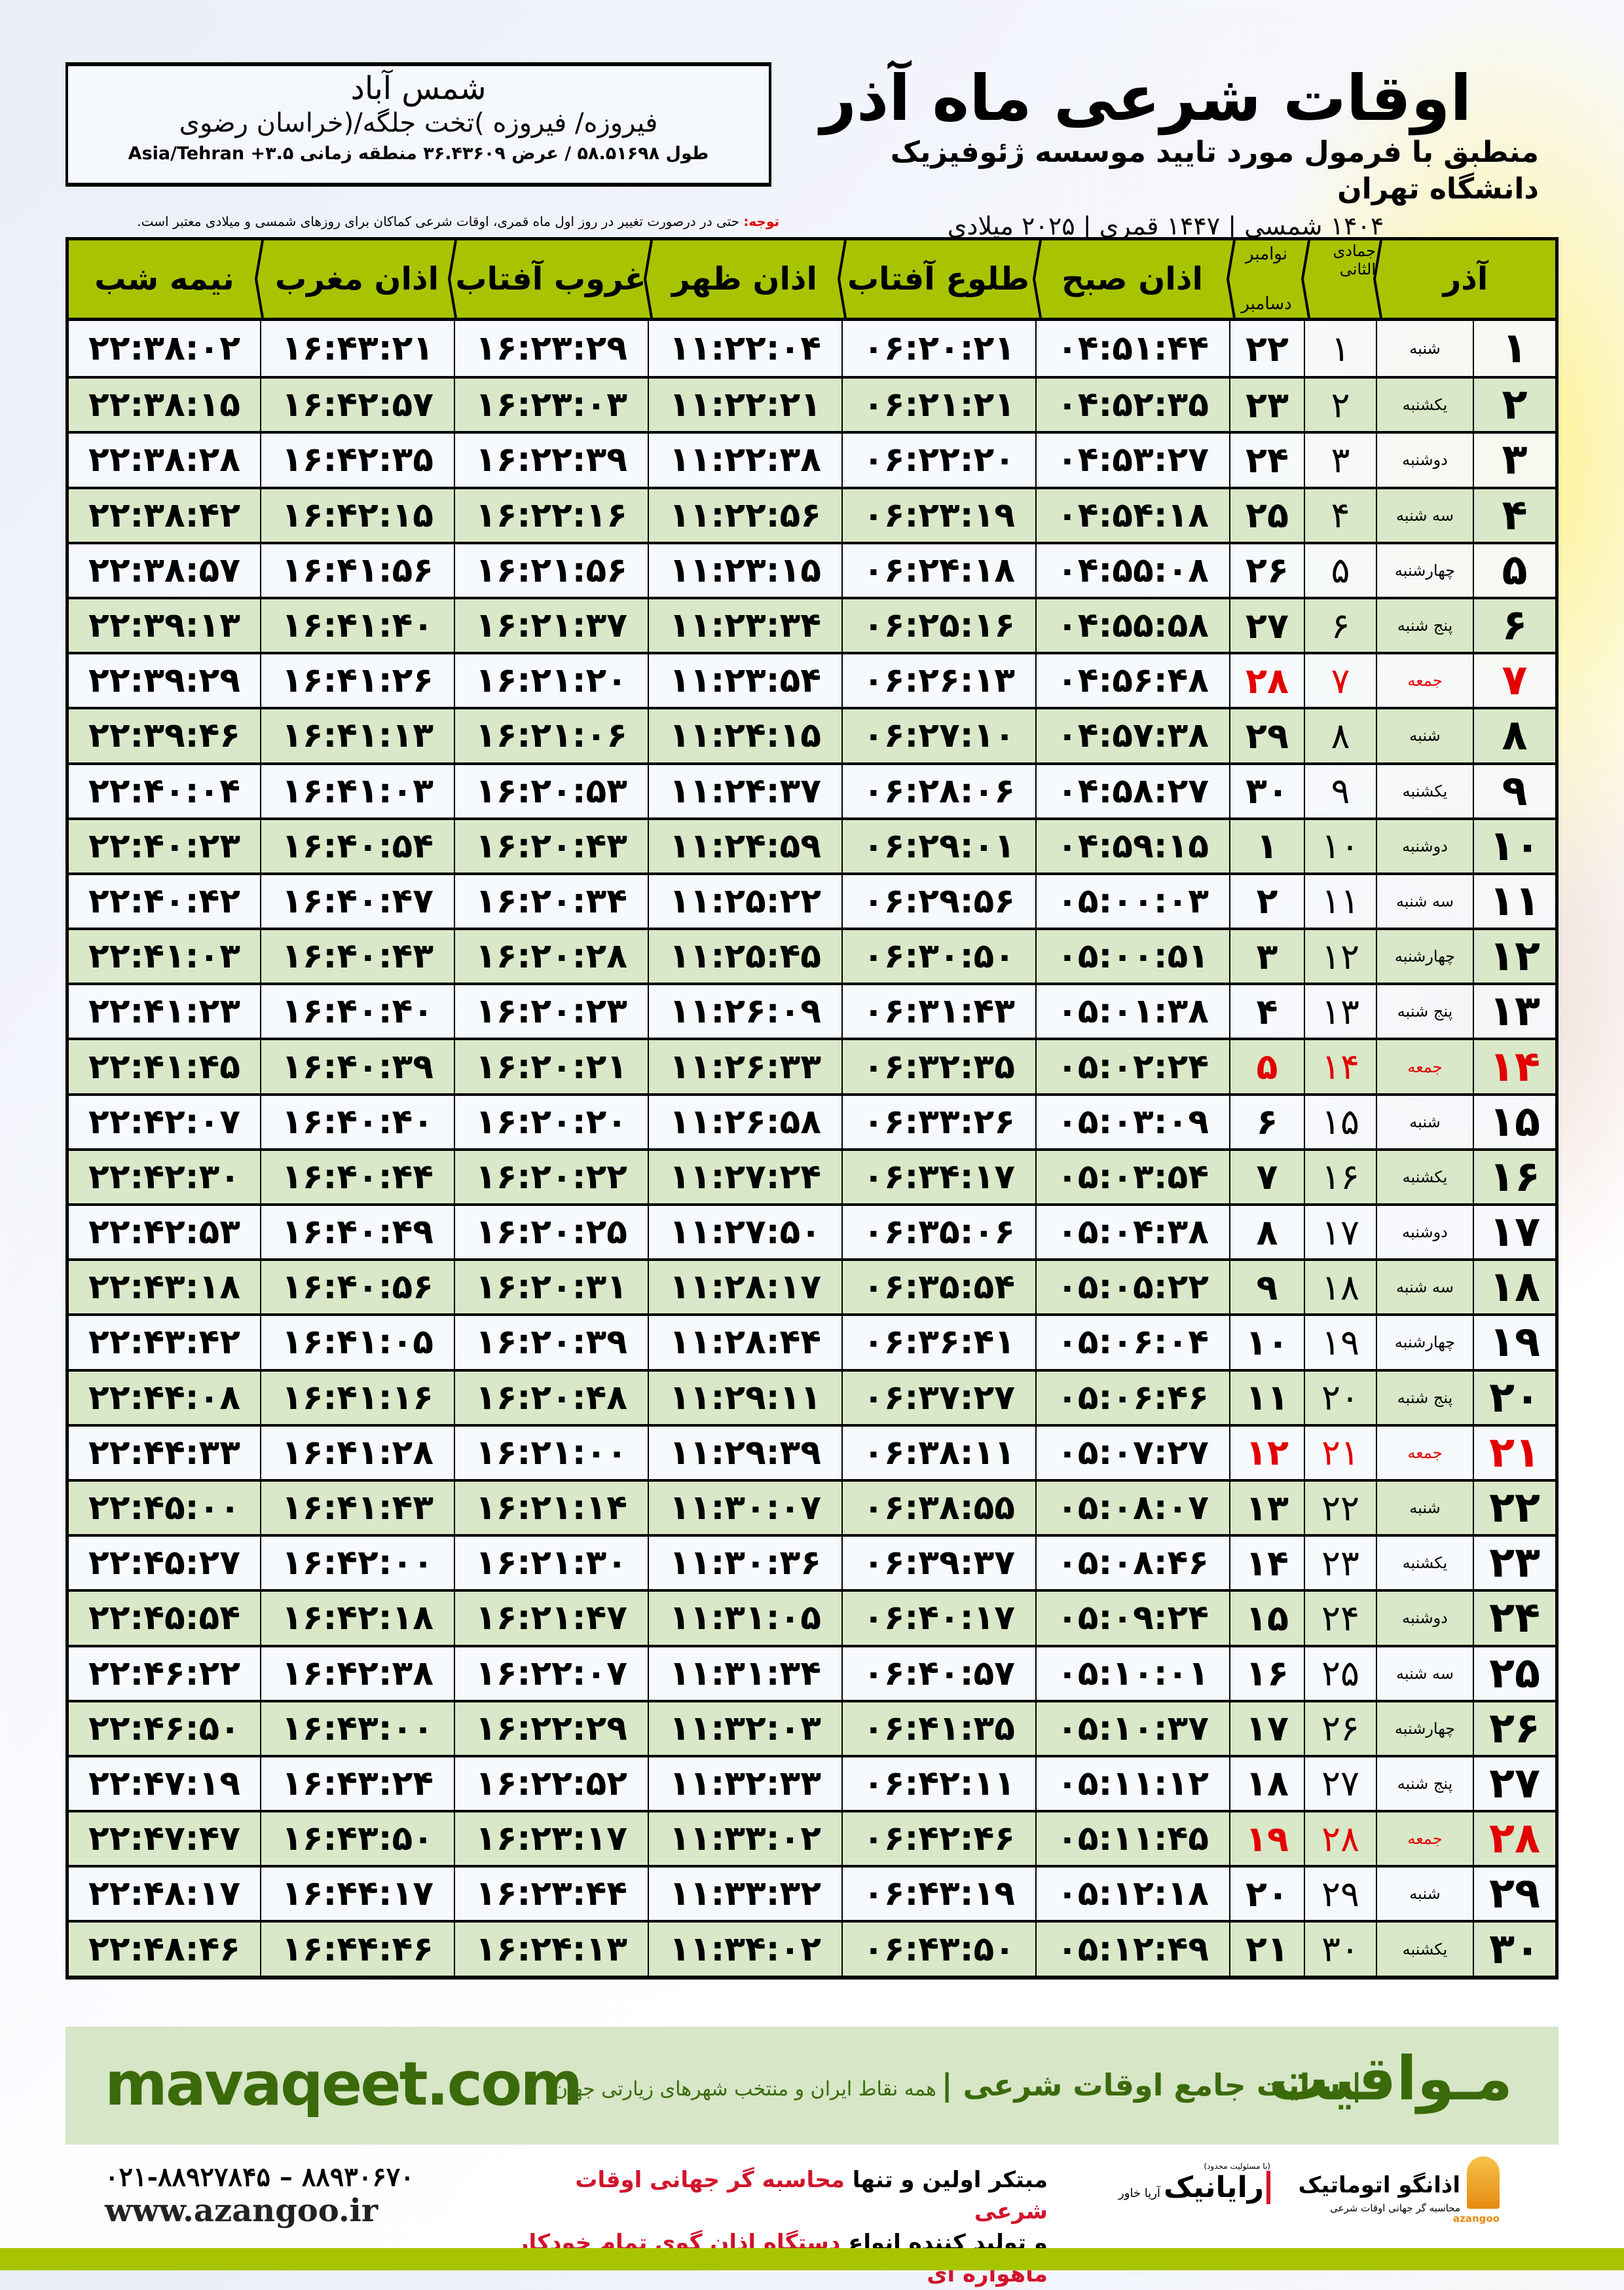  What do you see at coordinates (1340, 1067) in the screenshot?
I see `hijri-date: ۱۴` at bounding box center [1340, 1067].